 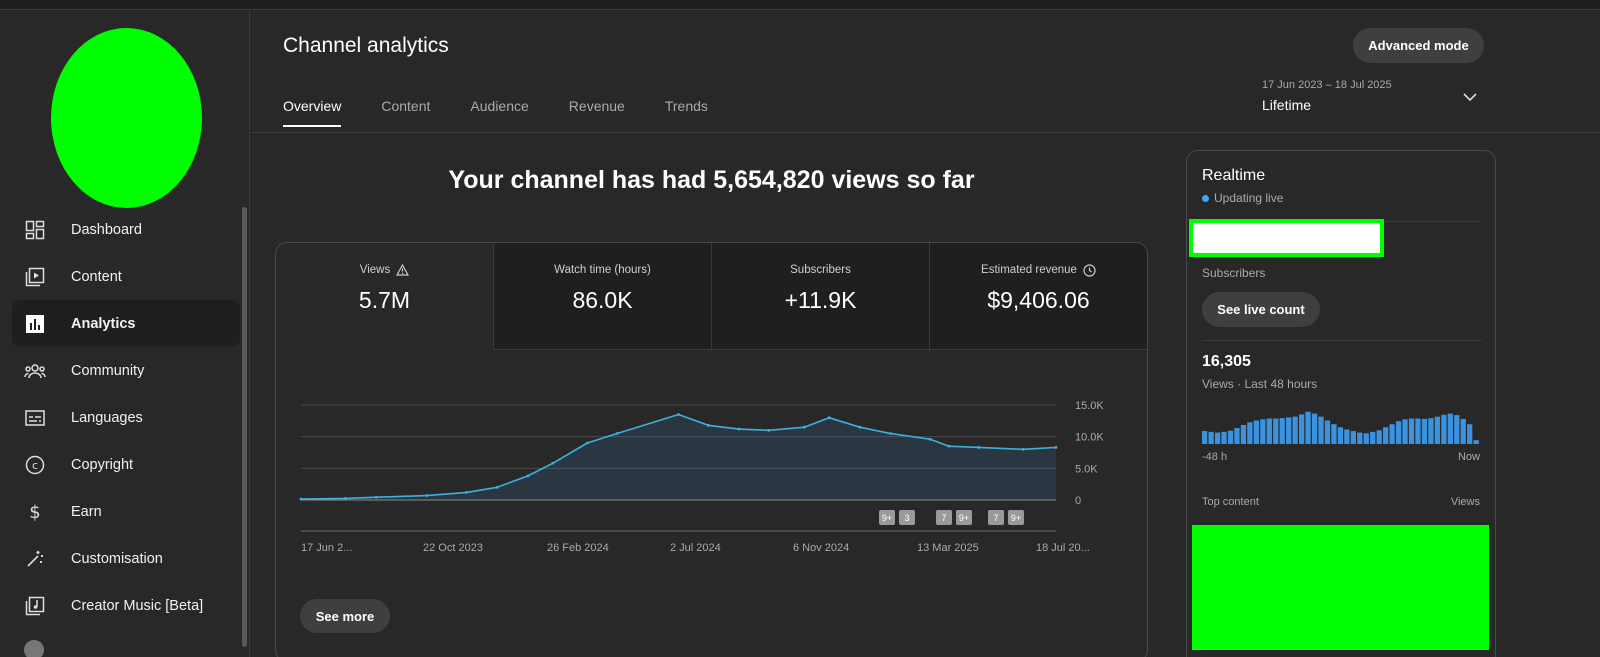 What do you see at coordinates (126, 276) in the screenshot?
I see `sidebar-item-content: Content` at bounding box center [126, 276].